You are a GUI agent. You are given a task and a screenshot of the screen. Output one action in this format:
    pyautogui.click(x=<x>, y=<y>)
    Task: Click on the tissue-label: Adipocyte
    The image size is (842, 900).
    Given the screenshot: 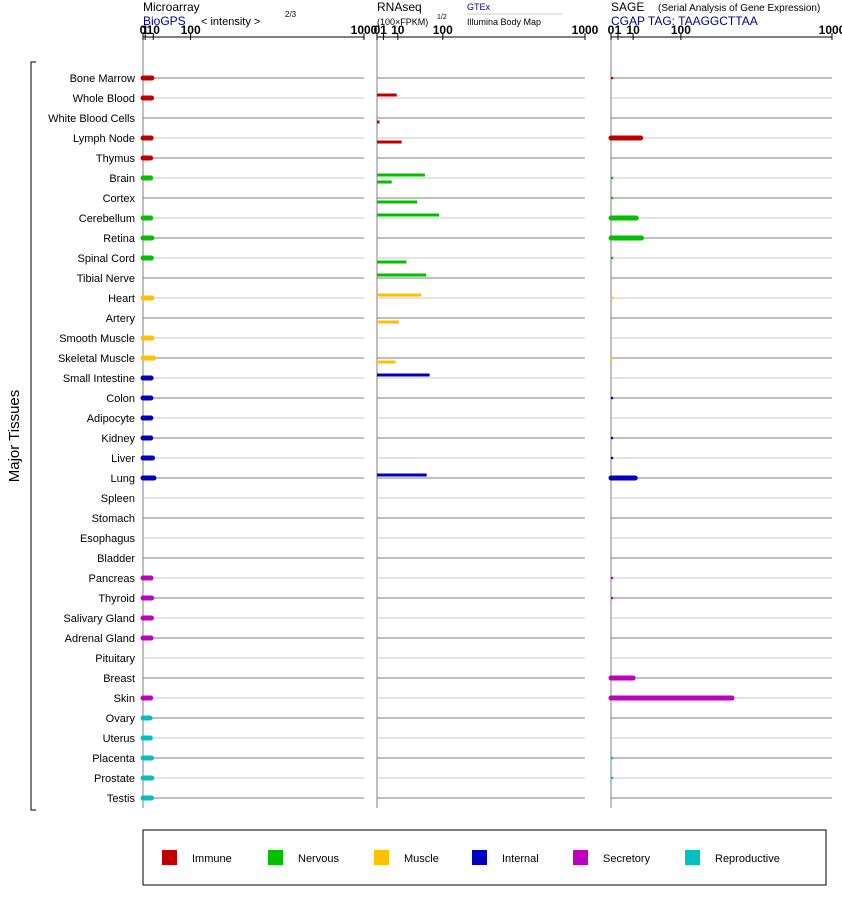 What is the action you would take?
    pyautogui.click(x=111, y=419)
    